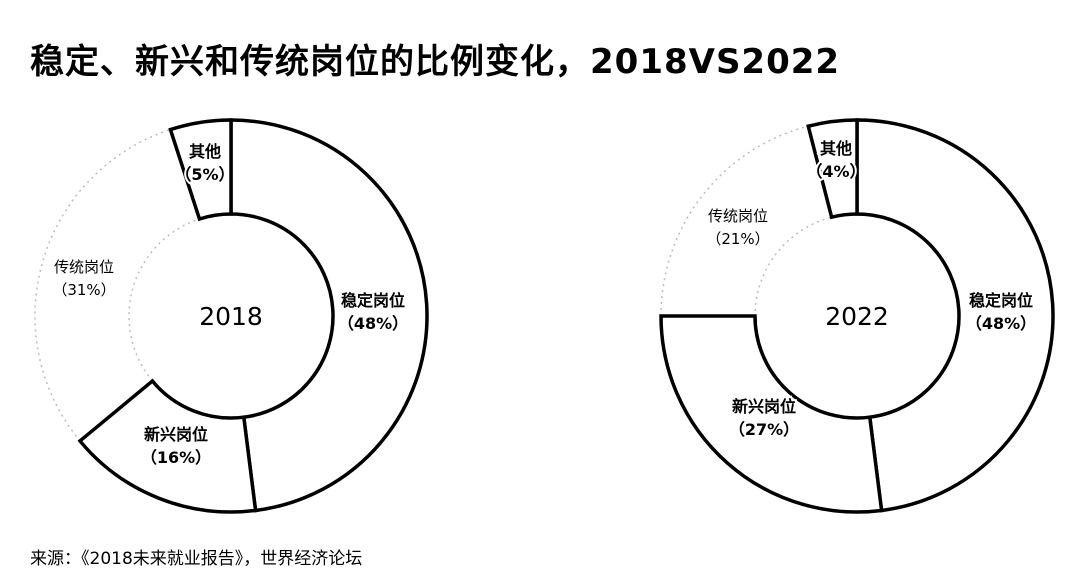 The width and height of the screenshot is (1080, 586). What do you see at coordinates (764, 418) in the screenshot?
I see `label-2022-segment-1: 新兴岗位 （27%）` at bounding box center [764, 418].